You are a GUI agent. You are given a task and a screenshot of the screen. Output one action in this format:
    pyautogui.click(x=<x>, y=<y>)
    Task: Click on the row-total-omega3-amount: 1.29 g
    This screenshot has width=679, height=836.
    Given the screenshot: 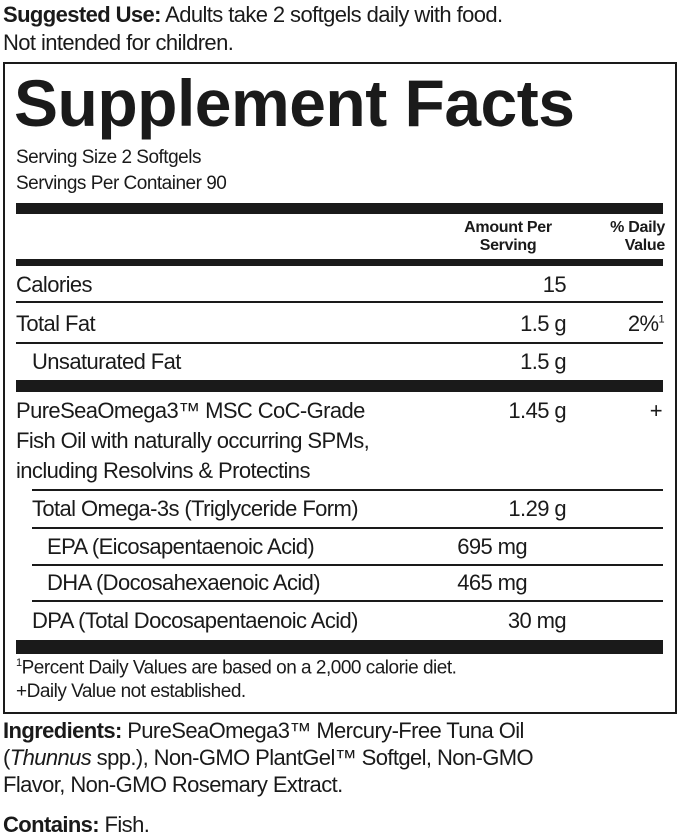 What is the action you would take?
    pyautogui.click(x=537, y=508)
    